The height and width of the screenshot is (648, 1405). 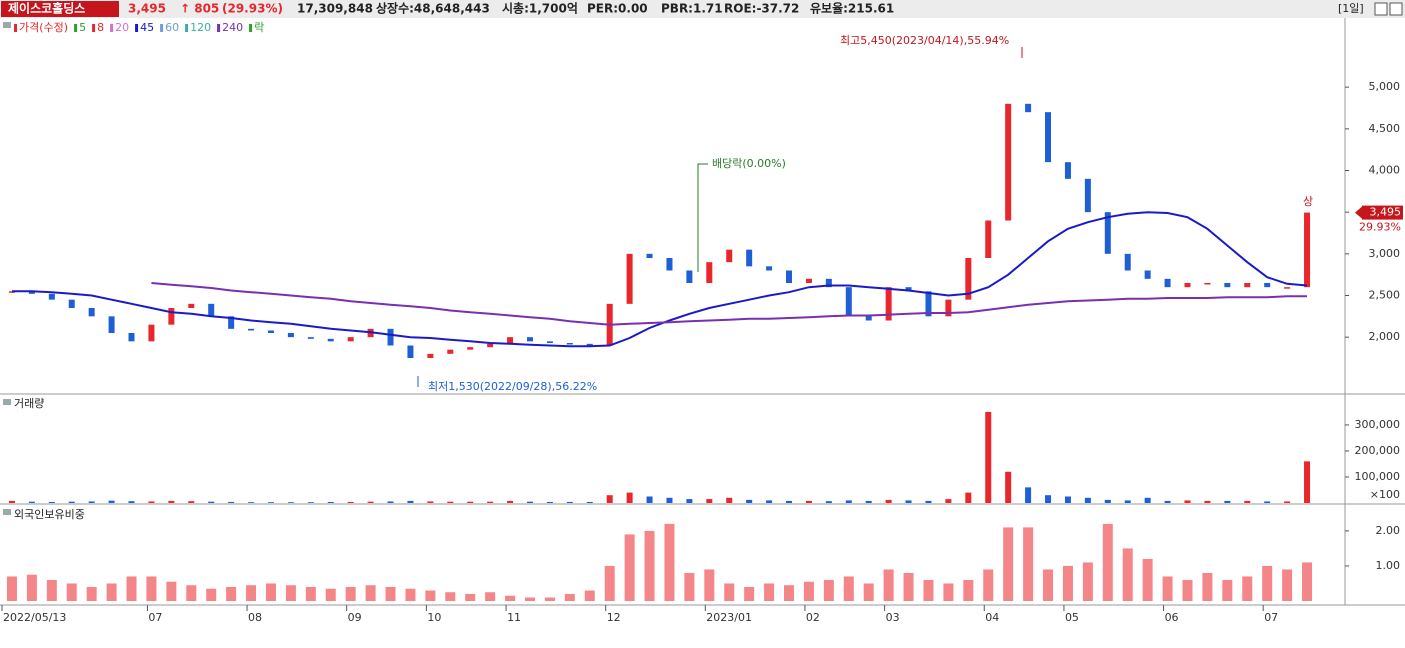 What do you see at coordinates (433, 8) in the screenshot?
I see `listed-shares: 상장수:48,648,443` at bounding box center [433, 8].